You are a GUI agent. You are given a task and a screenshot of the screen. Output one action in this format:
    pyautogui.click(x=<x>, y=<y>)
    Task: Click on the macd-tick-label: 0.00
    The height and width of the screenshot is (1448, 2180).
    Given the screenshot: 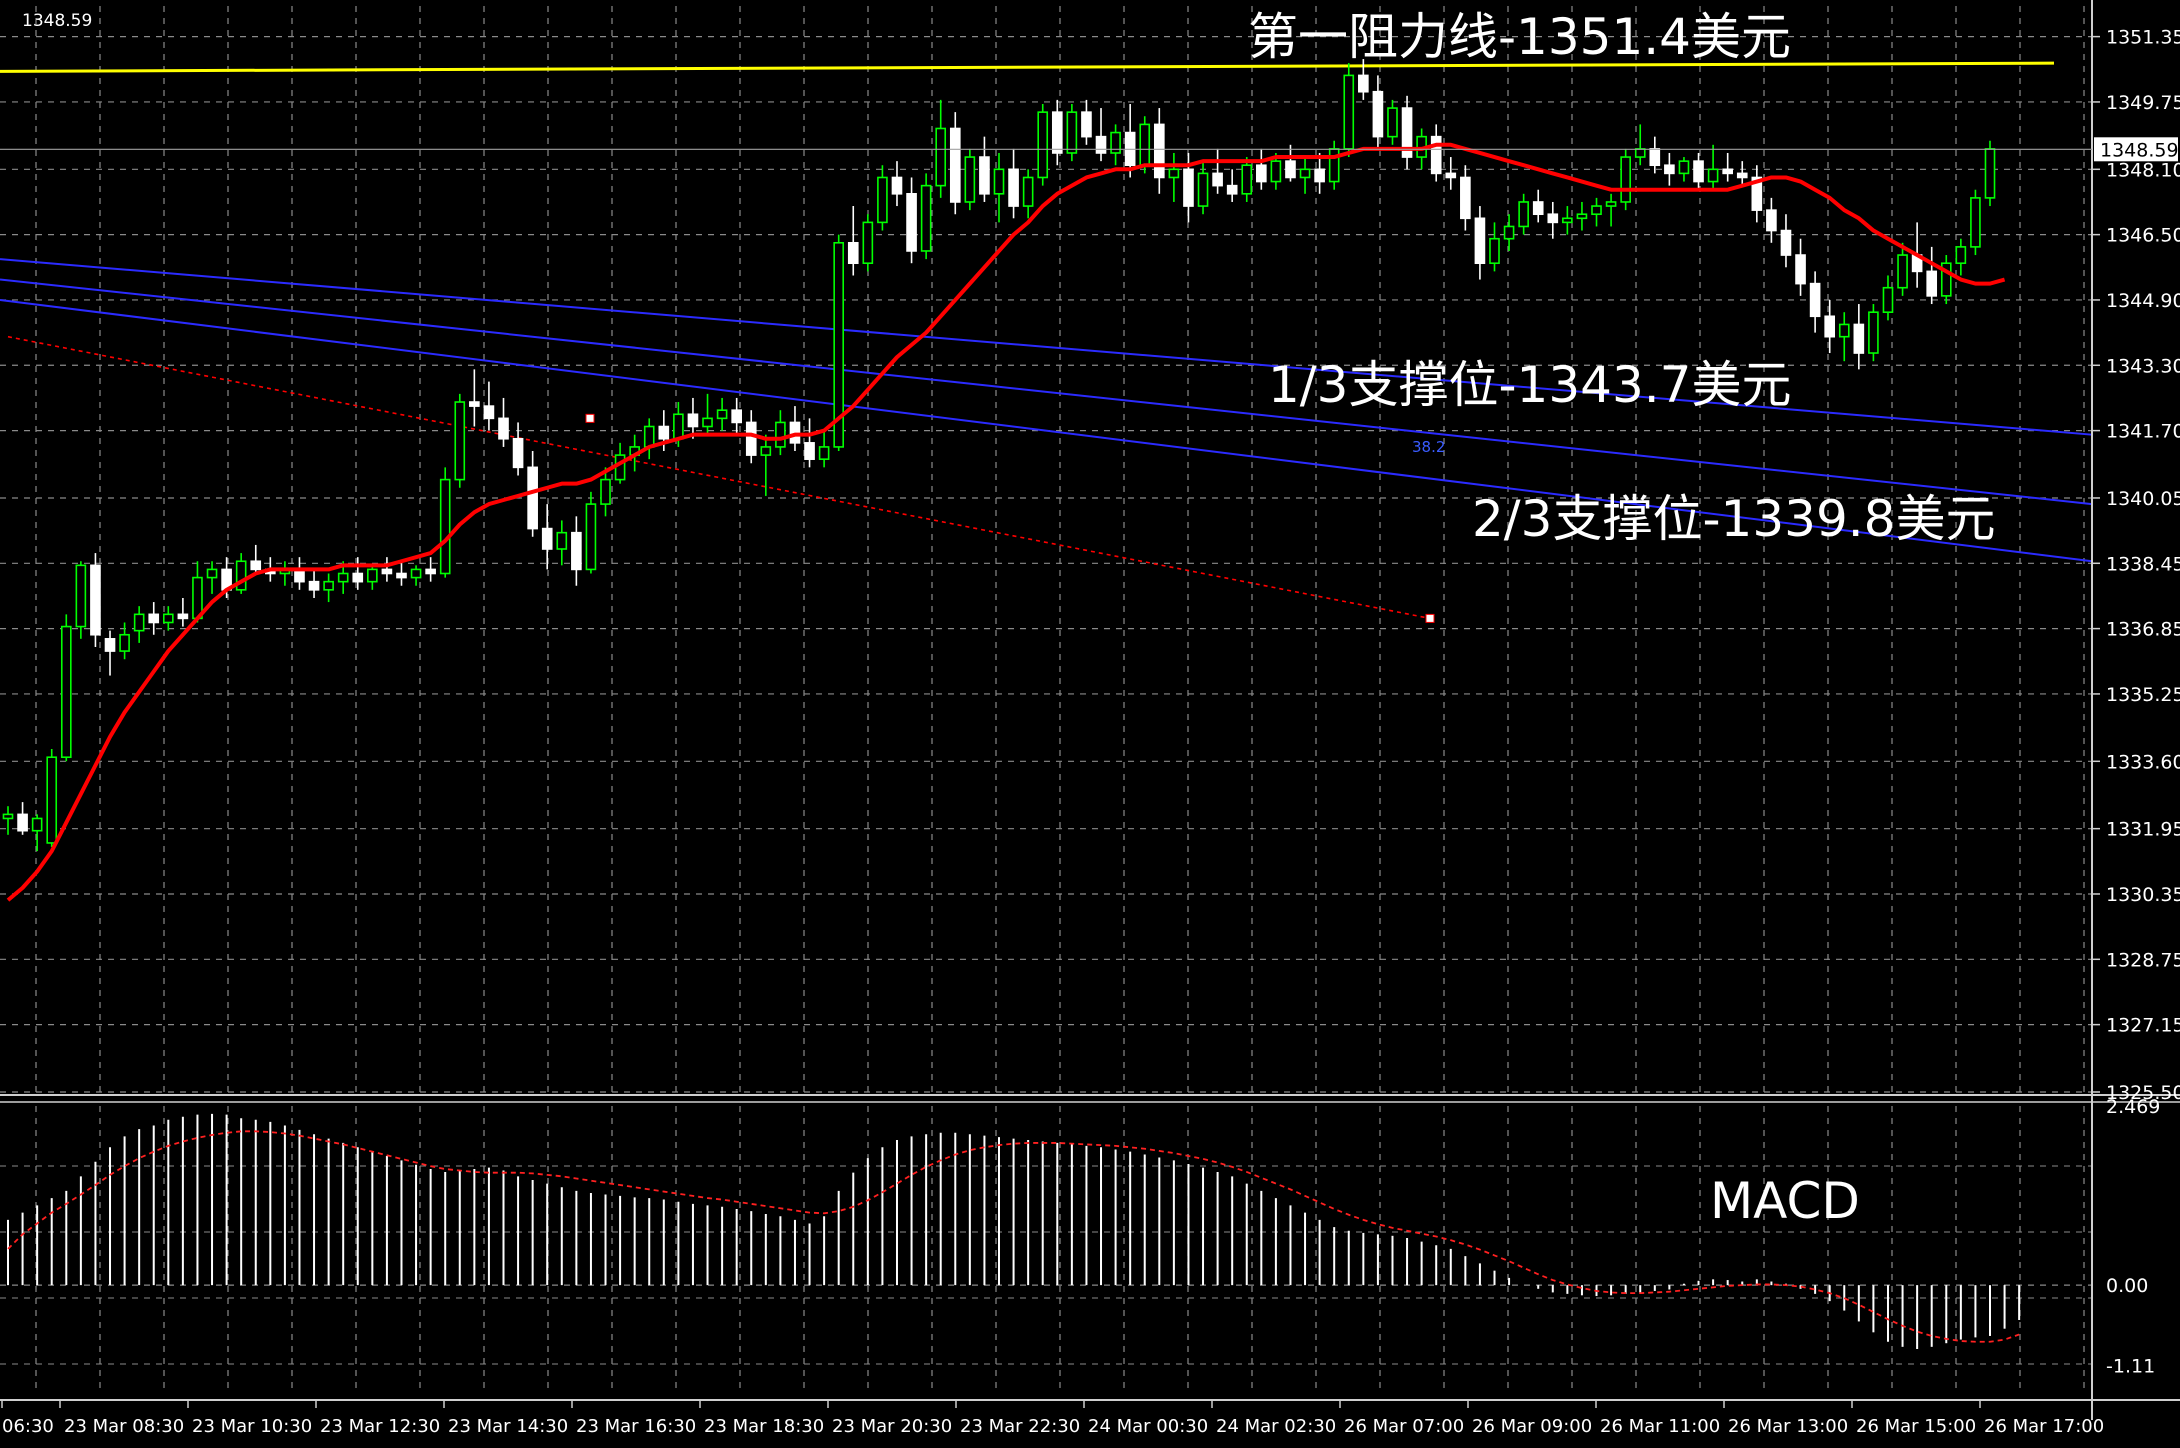 What is the action you would take?
    pyautogui.click(x=2127, y=1286)
    